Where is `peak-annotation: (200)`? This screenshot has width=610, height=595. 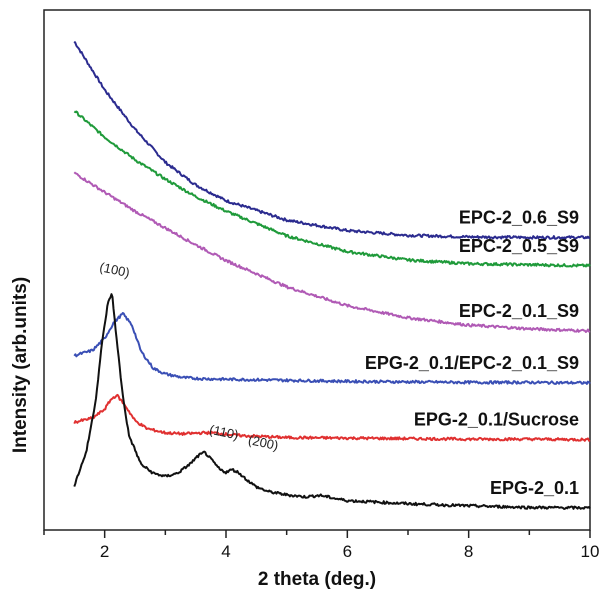
peak-annotation: (200) is located at coordinates (263, 442).